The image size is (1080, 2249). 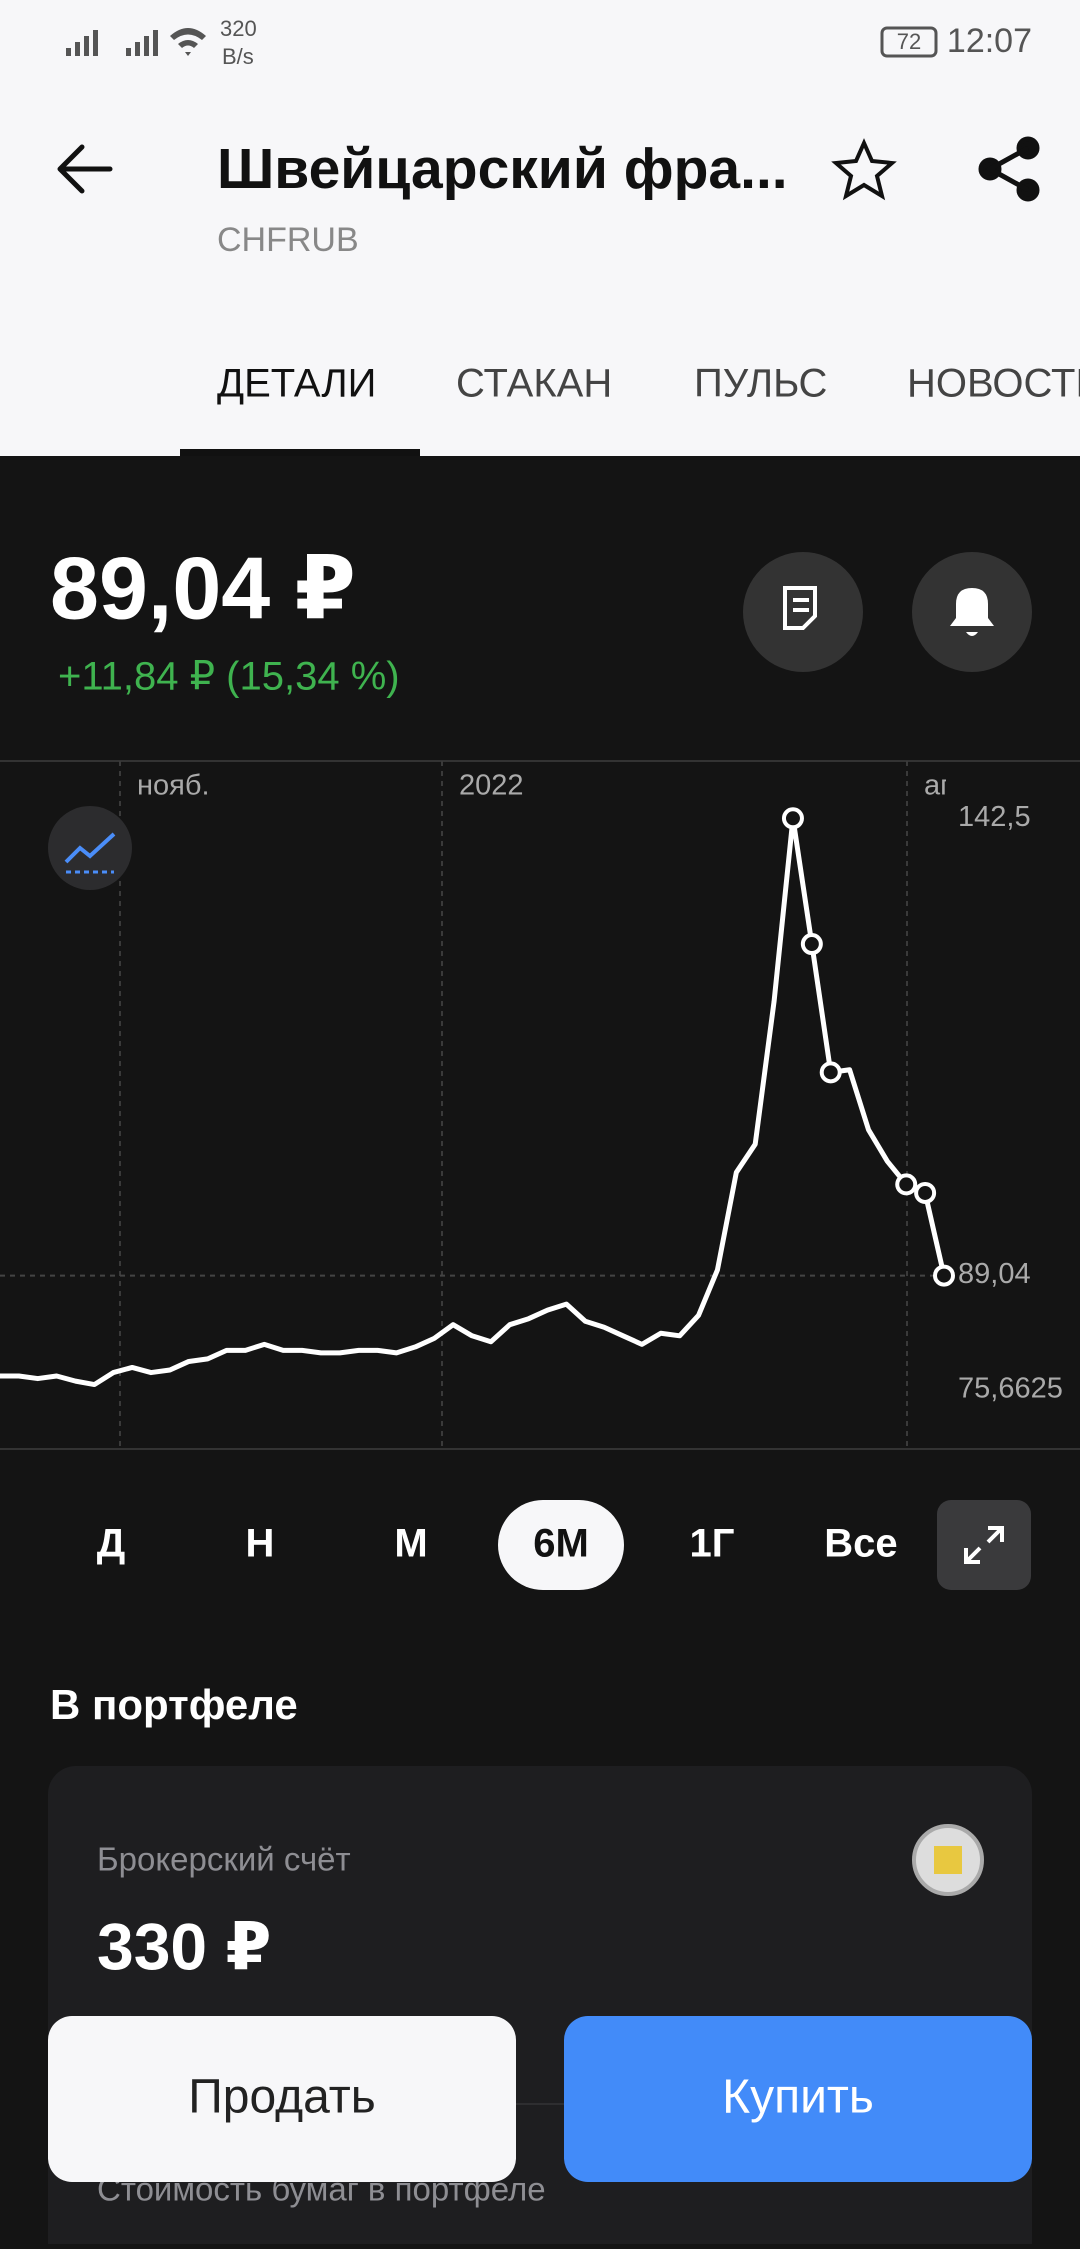 I want to click on expand-button, so click(x=984, y=1545).